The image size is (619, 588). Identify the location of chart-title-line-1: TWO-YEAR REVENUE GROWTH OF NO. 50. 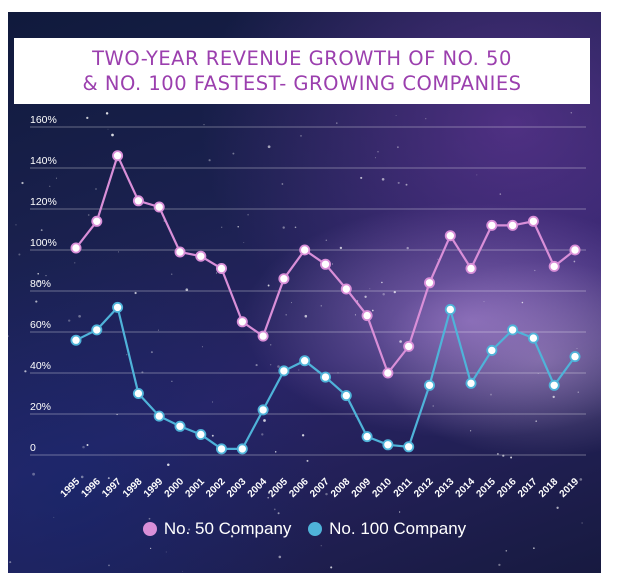
(302, 58).